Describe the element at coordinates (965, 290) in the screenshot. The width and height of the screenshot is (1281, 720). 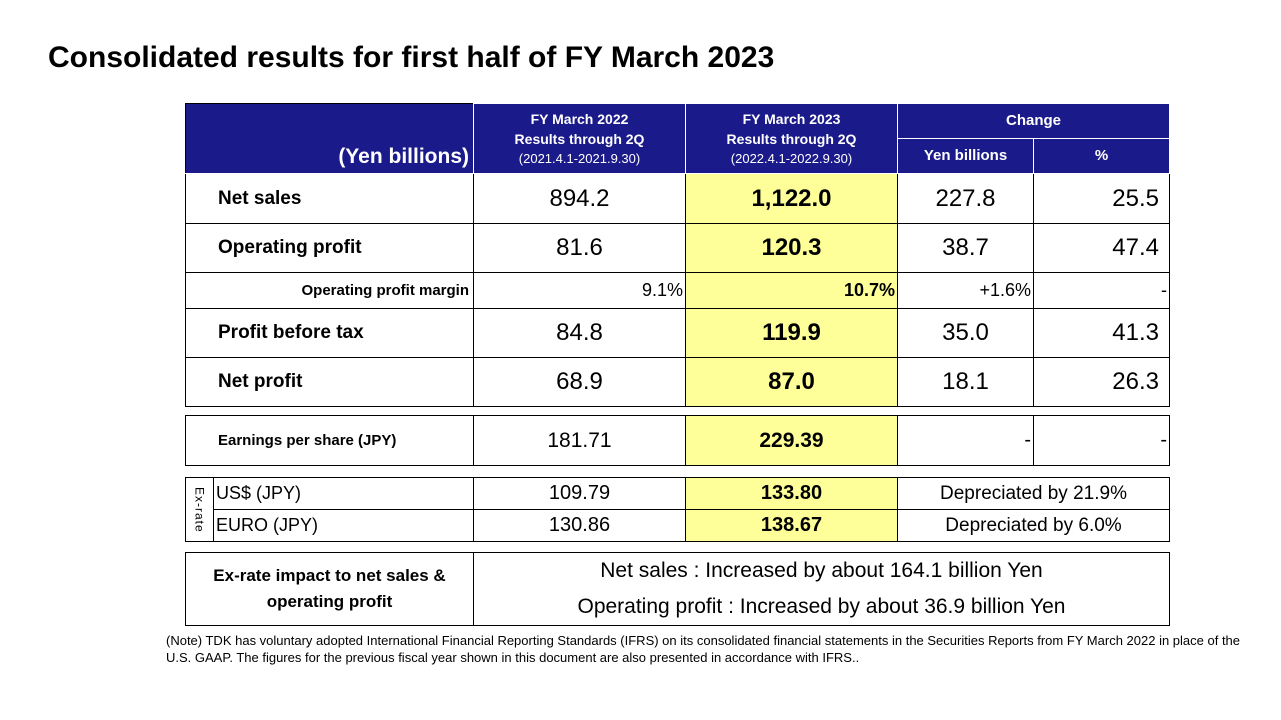
I see `cell-change-yen: +1.6%` at that location.